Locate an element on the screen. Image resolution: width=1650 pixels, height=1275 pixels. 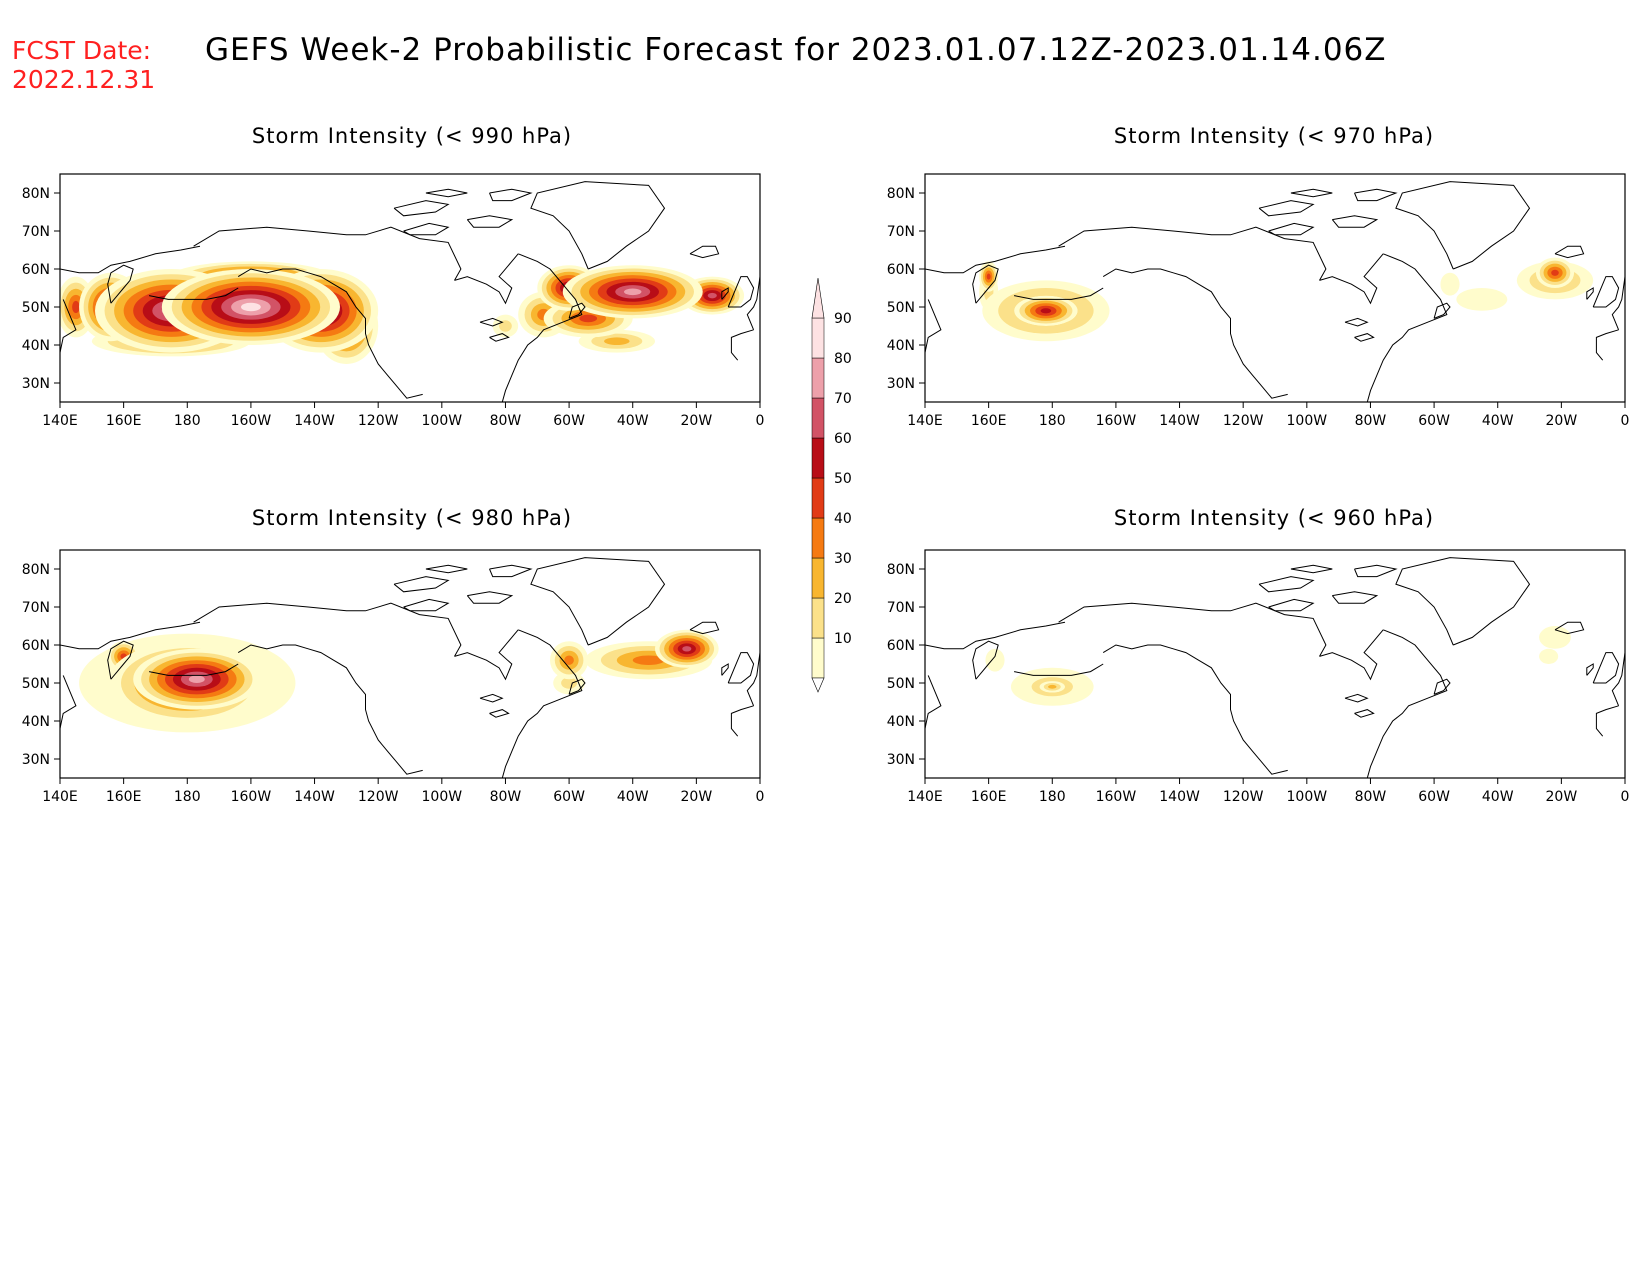
colorbar-tick-label: 40 is located at coordinates (843, 519).